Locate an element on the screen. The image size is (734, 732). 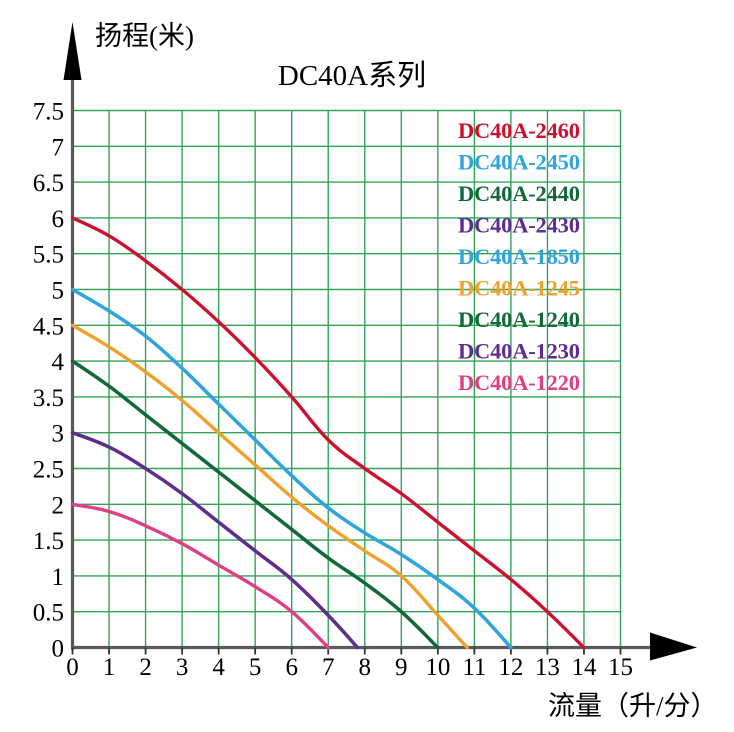
x-tick-label: 12 is located at coordinates (510, 667).